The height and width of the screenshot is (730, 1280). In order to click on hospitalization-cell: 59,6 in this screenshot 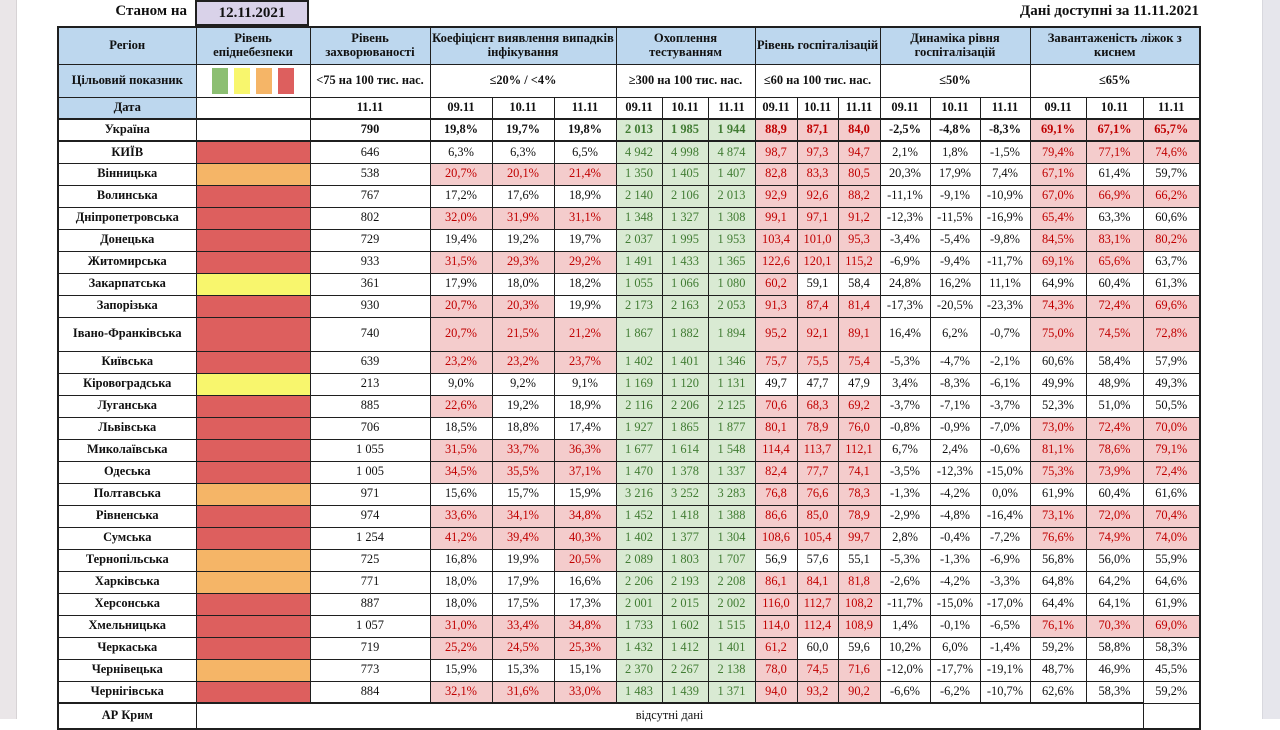, I will do `click(859, 648)`.